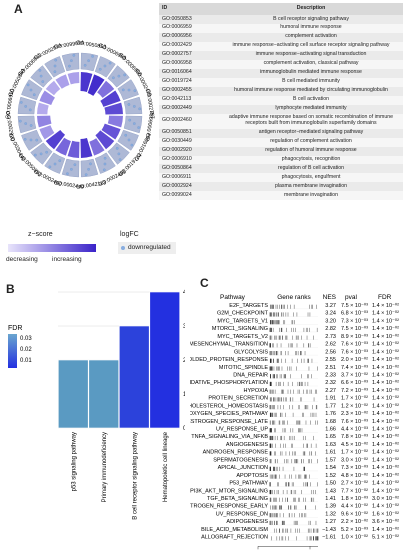  Describe the element at coordinates (204, 283) in the screenshot. I see `panel-c-label: C` at that location.